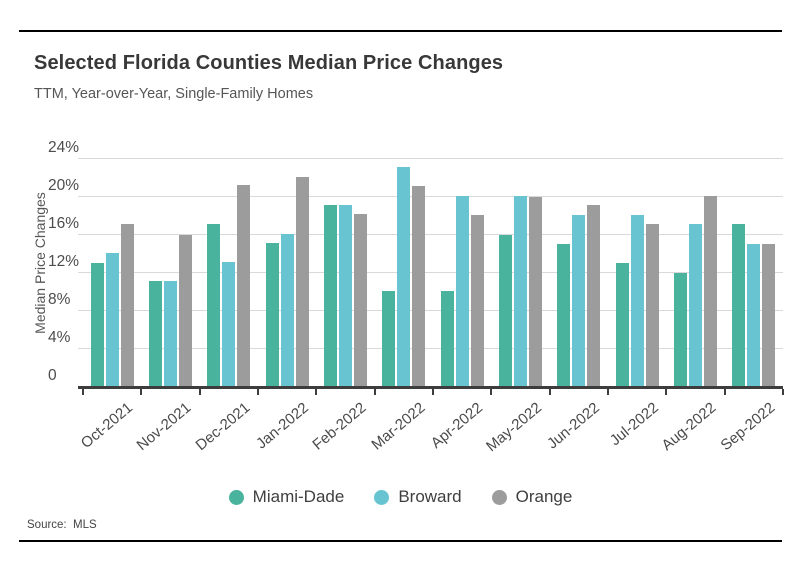  Describe the element at coordinates (689, 427) in the screenshot. I see `x-tick-label: Aug-2022` at that location.